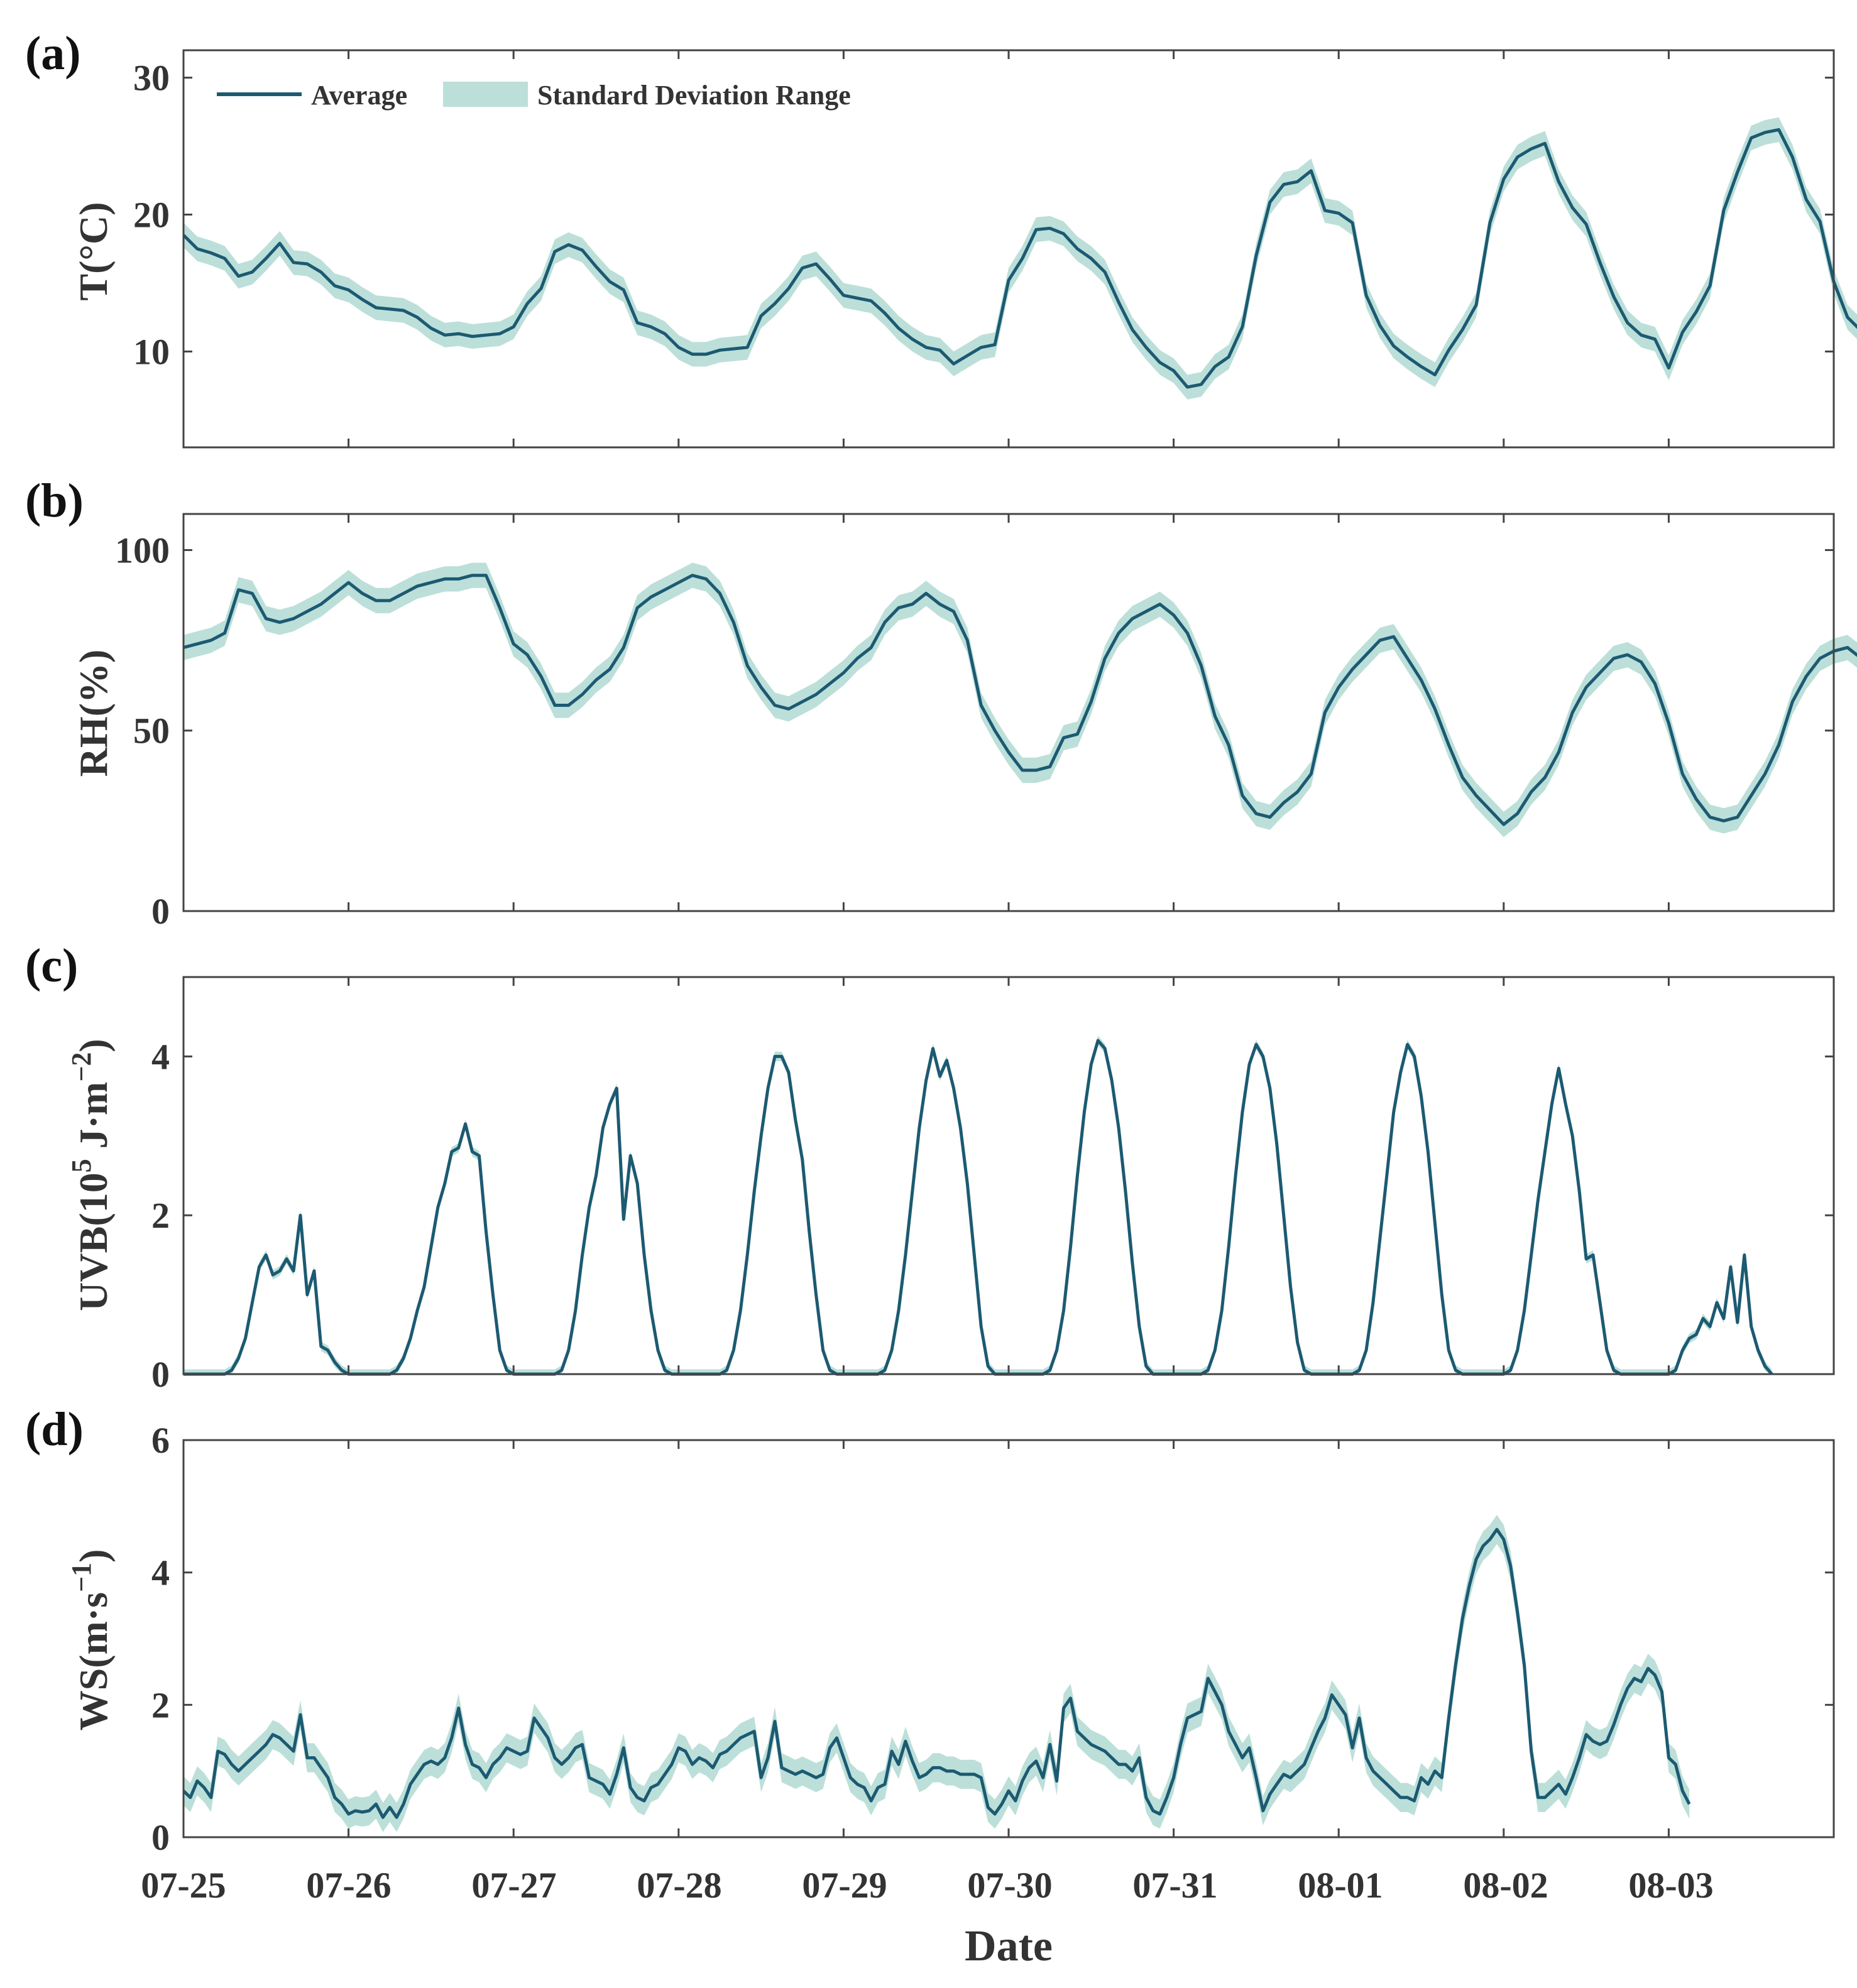 Image resolution: width=1857 pixels, height=1988 pixels. What do you see at coordinates (91, 1175) in the screenshot?
I see `y-axis-label-uvb: UVB(105 J·m−2)` at bounding box center [91, 1175].